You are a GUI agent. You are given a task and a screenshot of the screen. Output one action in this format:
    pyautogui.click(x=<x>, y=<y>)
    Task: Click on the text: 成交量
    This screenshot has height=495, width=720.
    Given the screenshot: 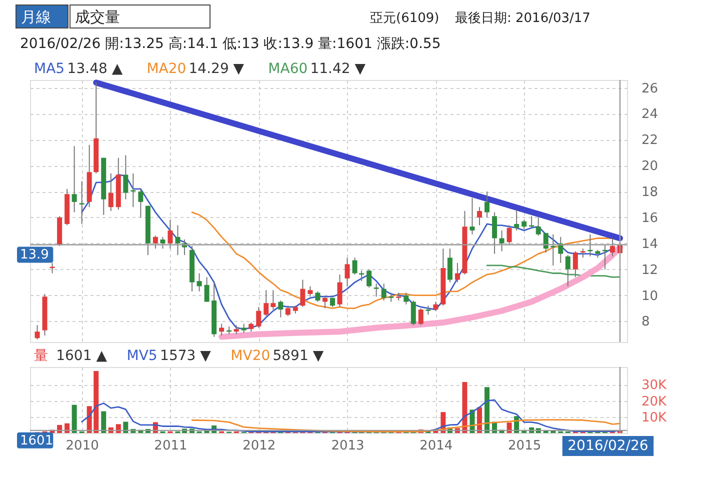 What is the action you would take?
    pyautogui.click(x=97, y=17)
    